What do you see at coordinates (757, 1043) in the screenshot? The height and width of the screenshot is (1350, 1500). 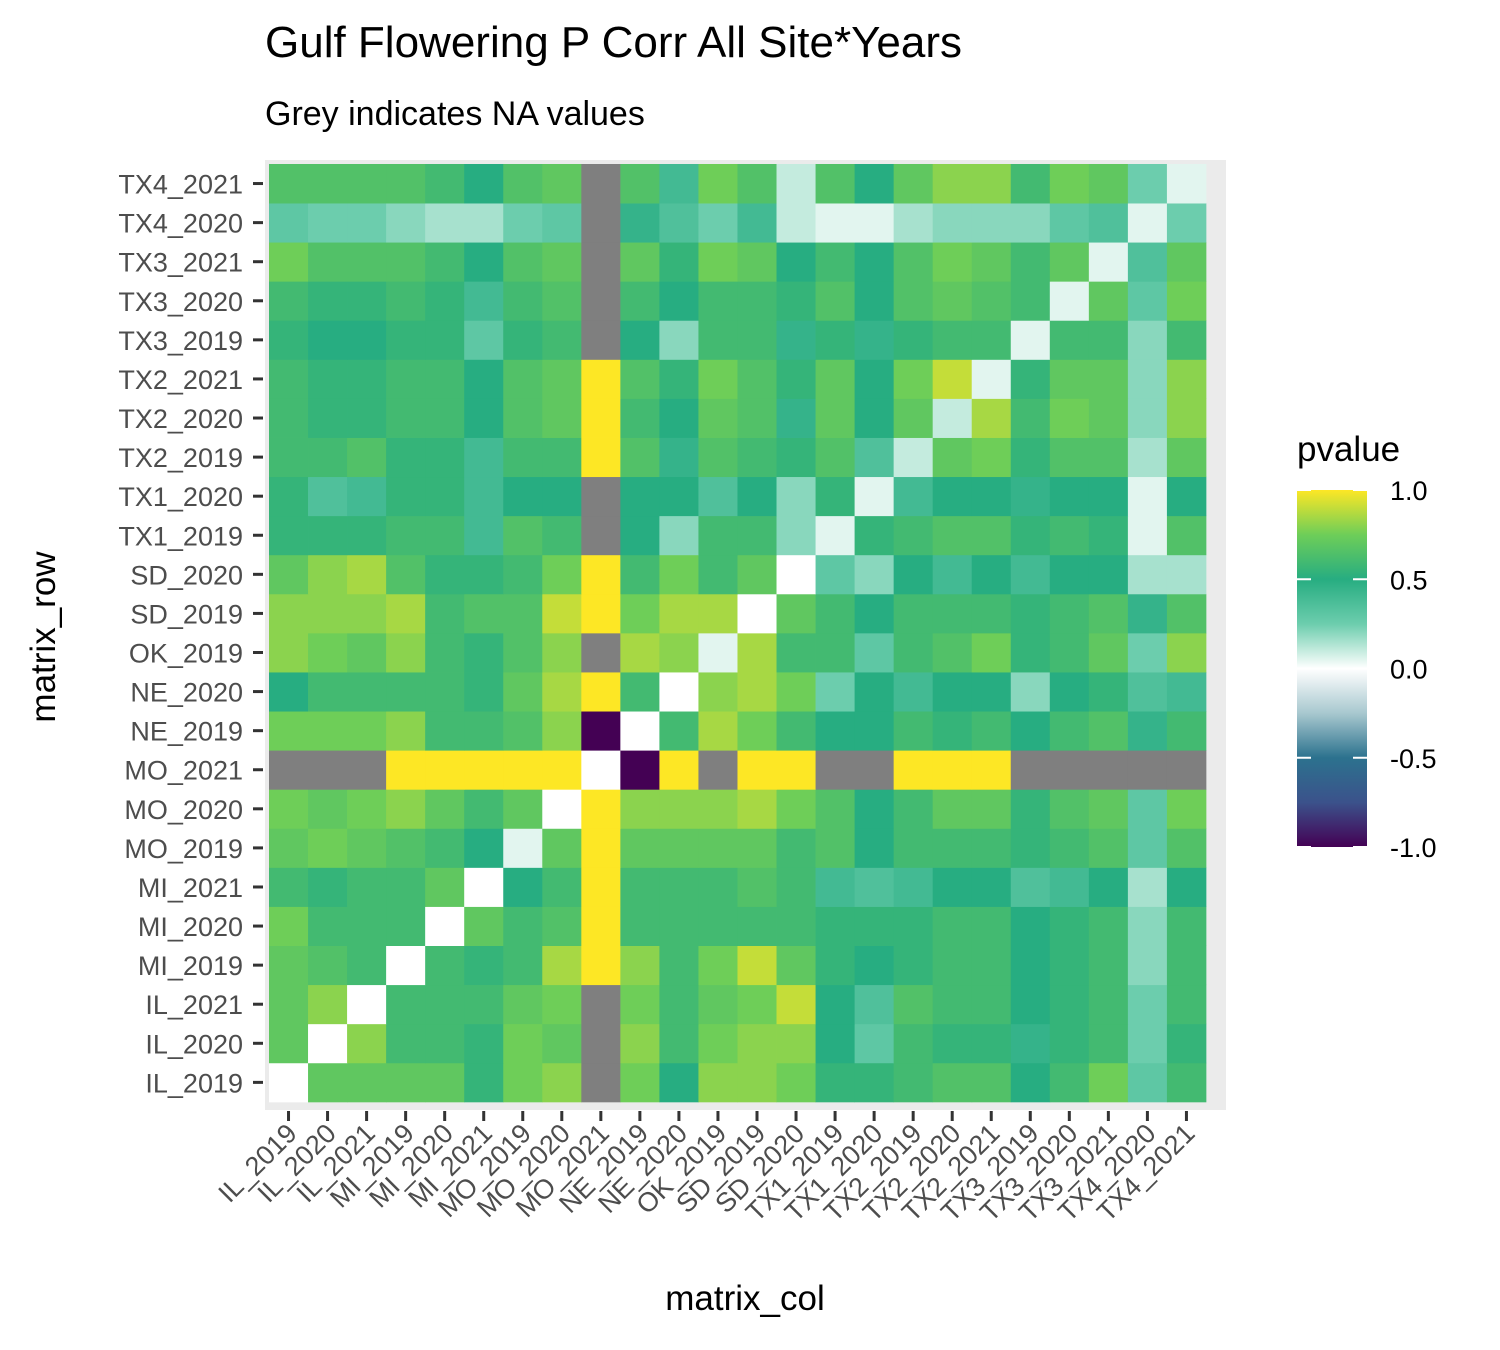 I see `heatmap-cell-IL_2020-SD_2019` at bounding box center [757, 1043].